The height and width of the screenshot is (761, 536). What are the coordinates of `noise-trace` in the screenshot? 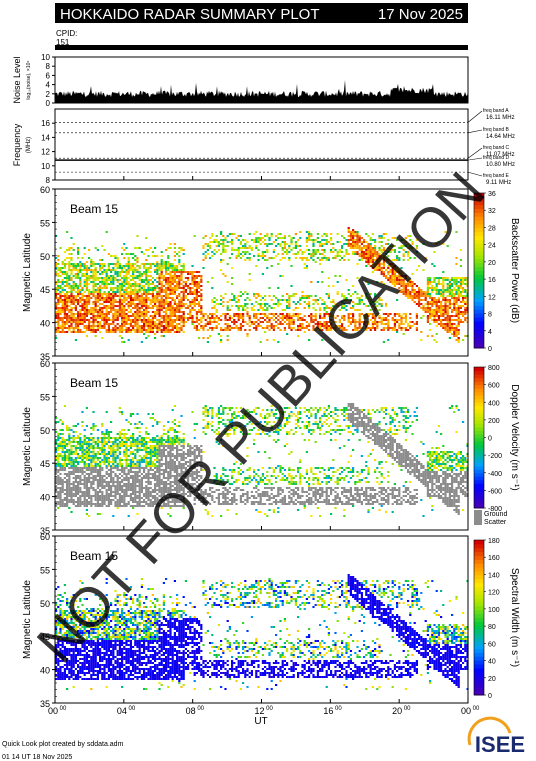 It's located at (261, 91).